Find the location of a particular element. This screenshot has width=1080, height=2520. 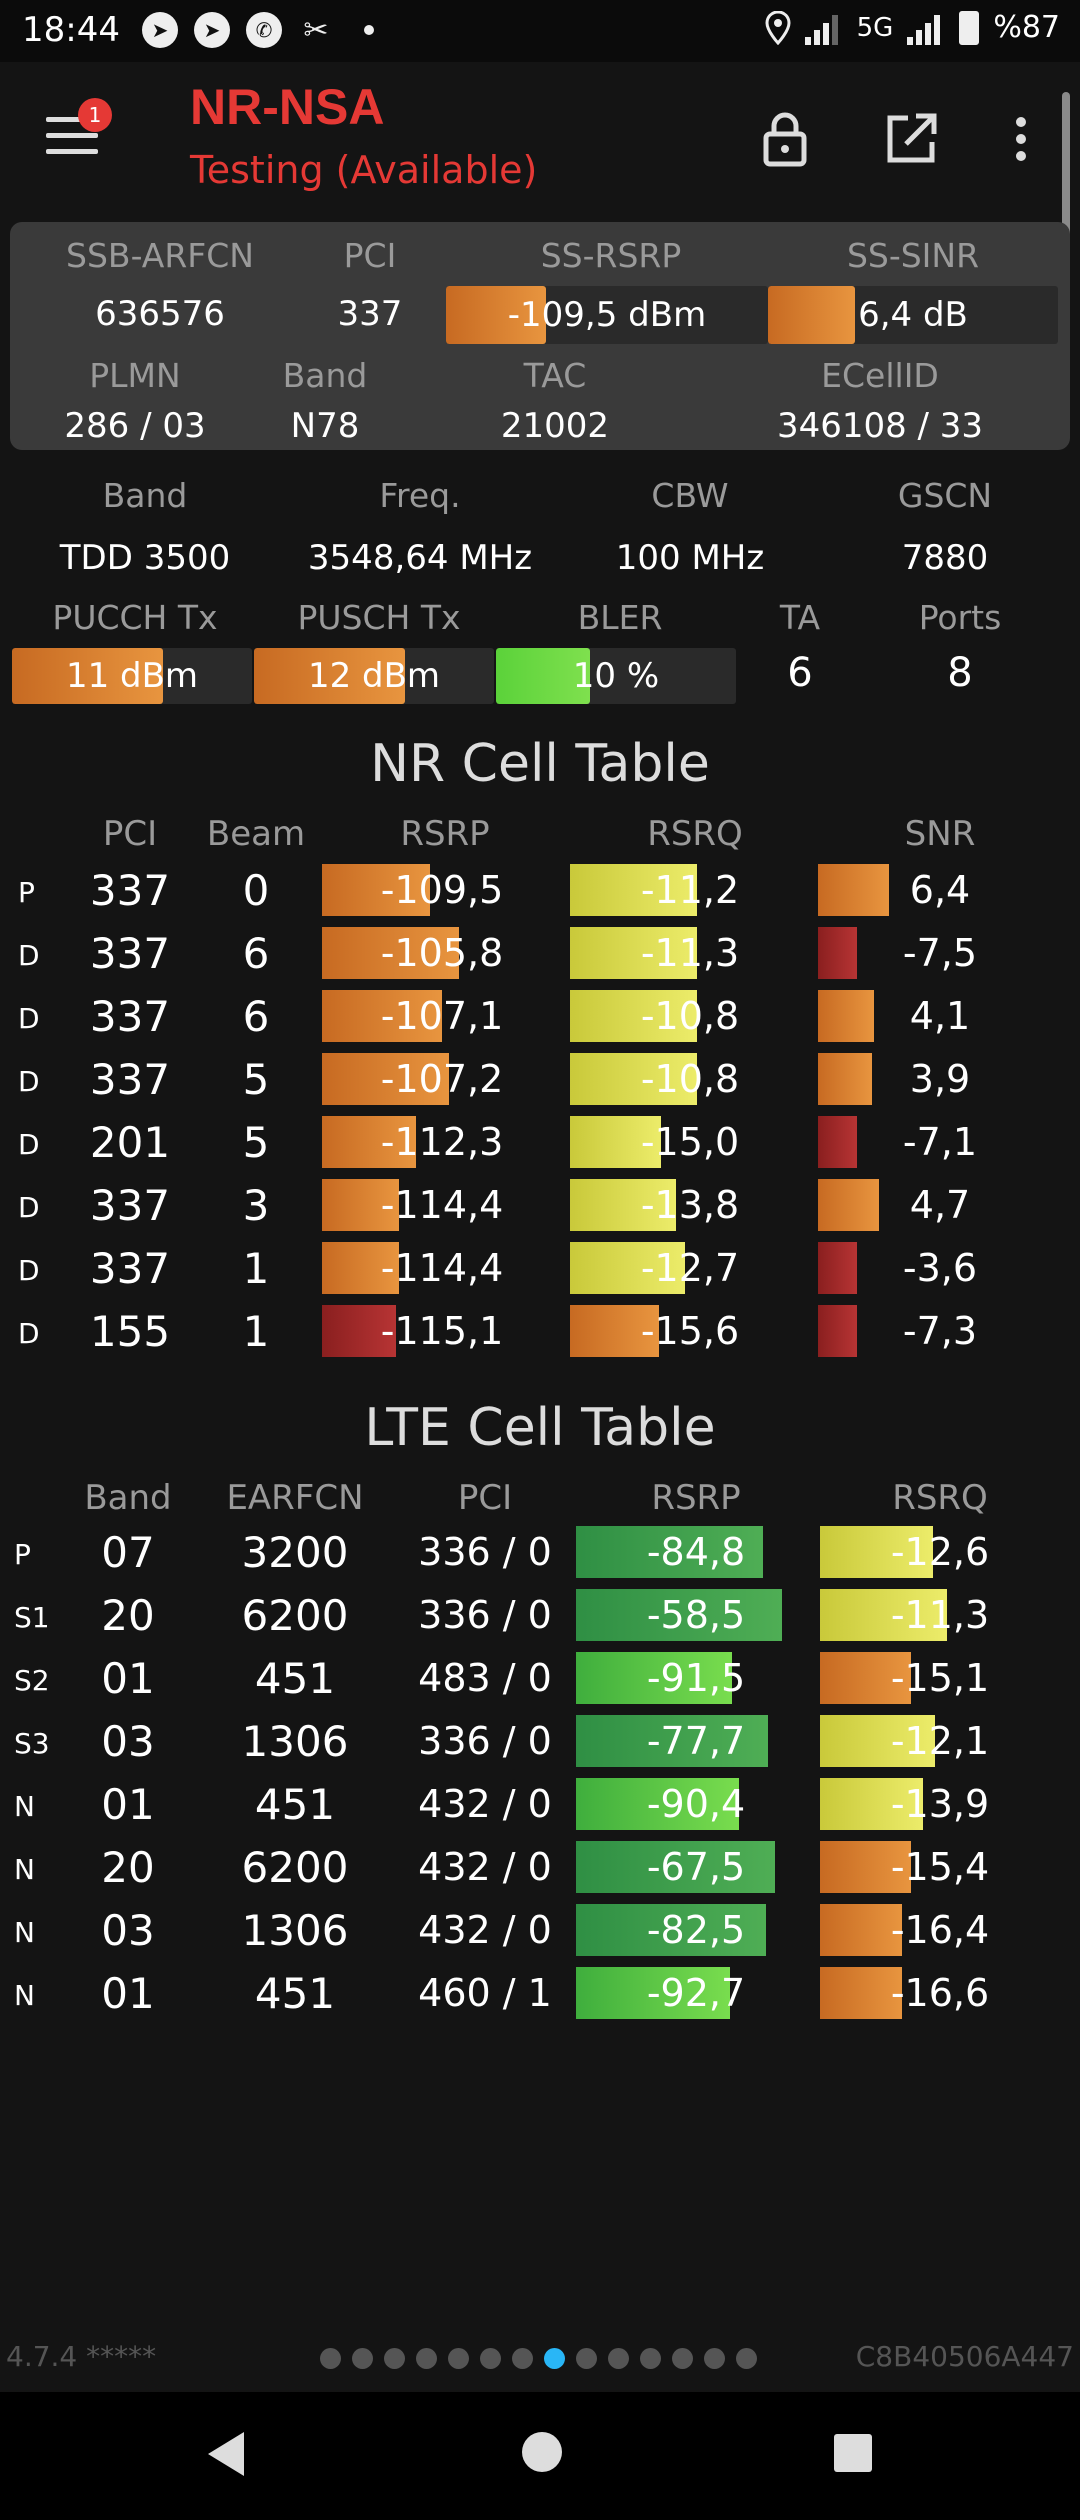

app-title: NR-NSA is located at coordinates (287, 107).